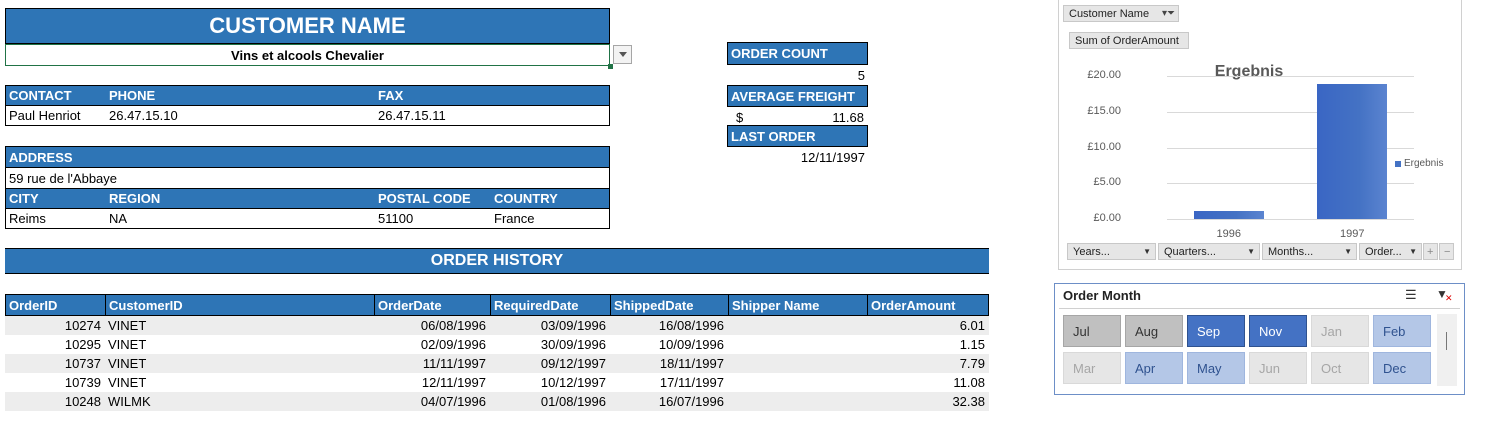 The width and height of the screenshot is (1495, 436). I want to click on cell-orderamount: 1.15, so click(972, 344).